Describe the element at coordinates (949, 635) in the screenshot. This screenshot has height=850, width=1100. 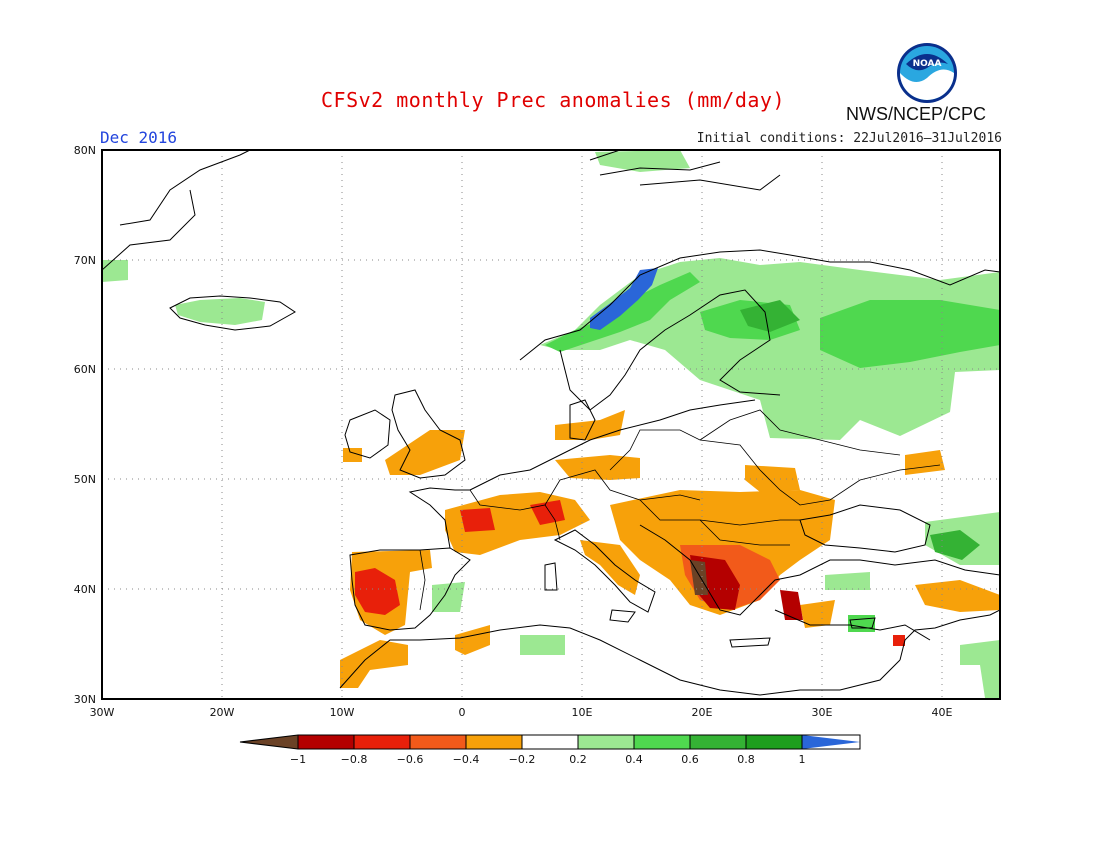
I see `coast-levant` at that location.